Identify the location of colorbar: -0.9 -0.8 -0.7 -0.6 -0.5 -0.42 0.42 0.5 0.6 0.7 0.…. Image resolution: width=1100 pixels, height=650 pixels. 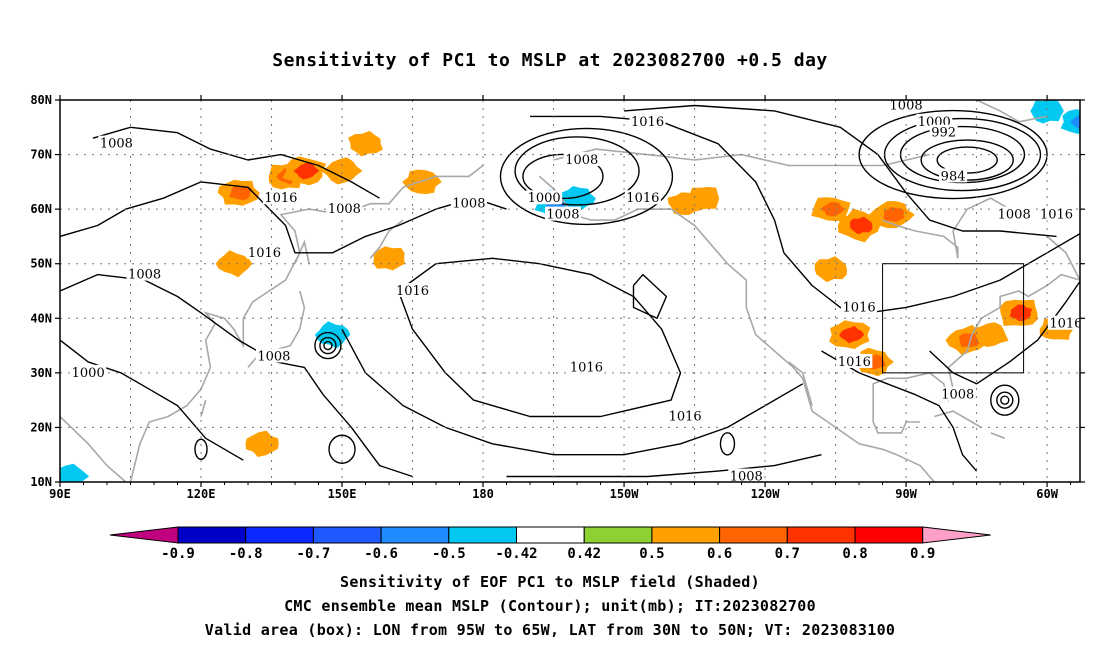
(550, 544).